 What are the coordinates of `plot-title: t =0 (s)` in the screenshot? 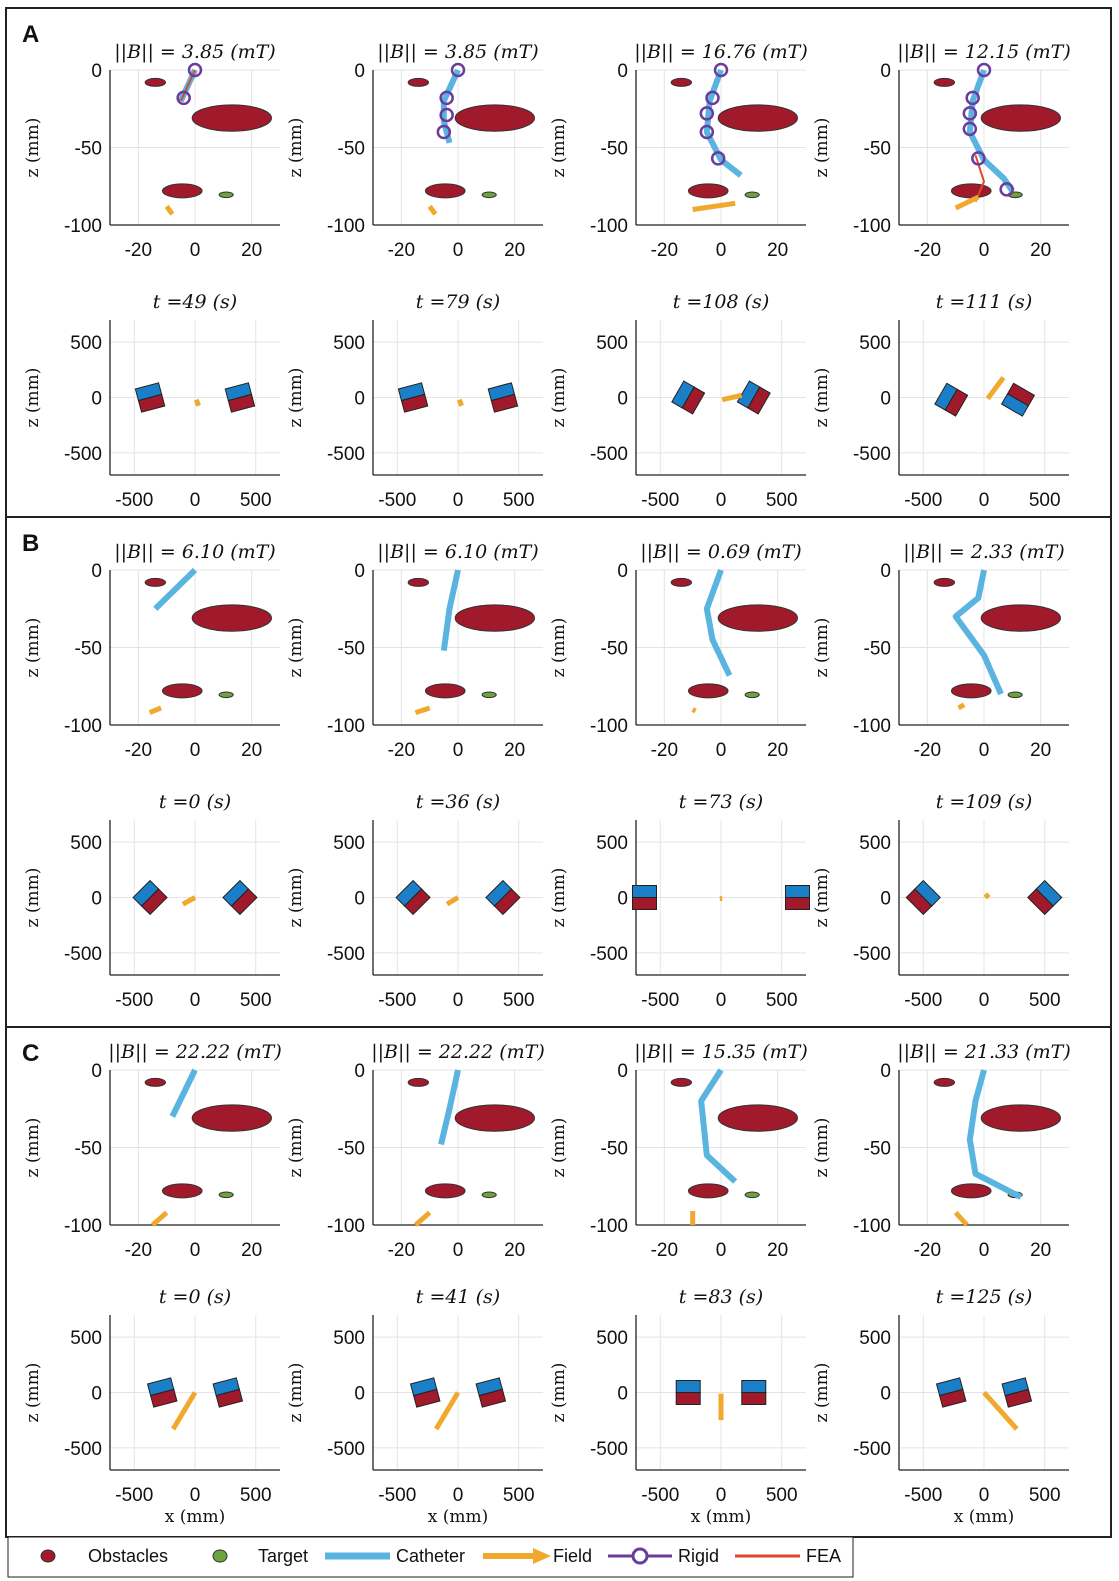 It's located at (195, 1297).